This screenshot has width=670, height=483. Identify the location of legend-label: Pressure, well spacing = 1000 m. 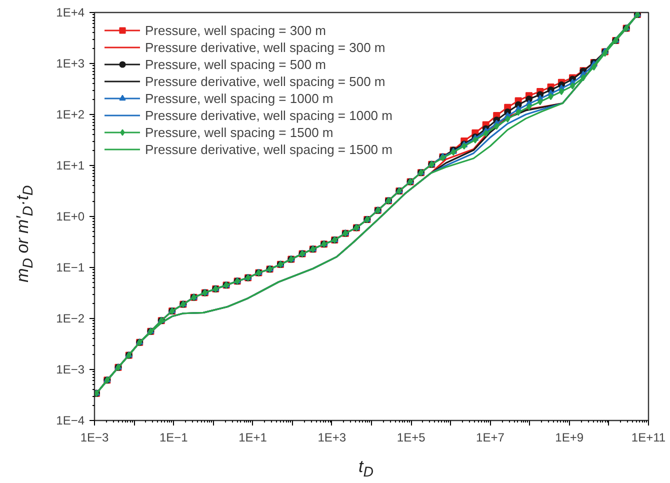
(239, 98).